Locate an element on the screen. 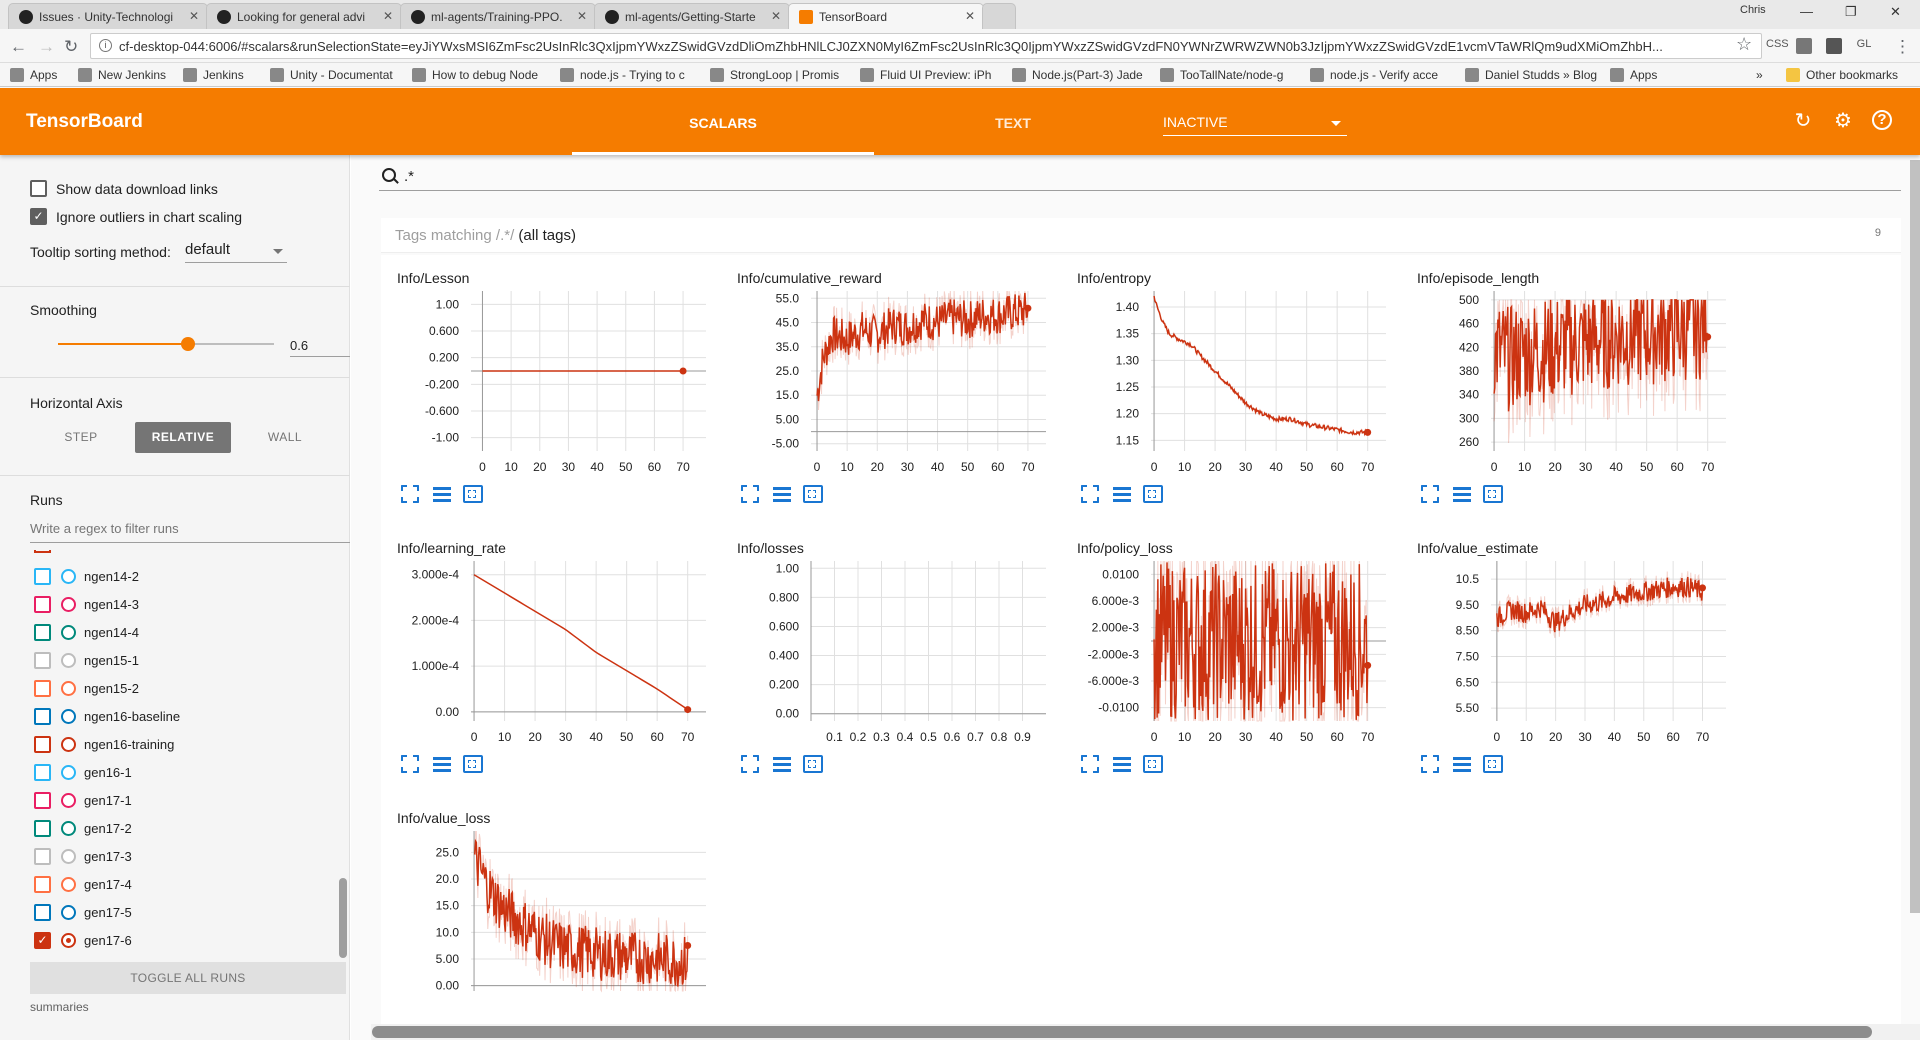 This screenshot has width=1920, height=1040. bookmark-item: Fluid UI Preview: iPh is located at coordinates (925, 75).